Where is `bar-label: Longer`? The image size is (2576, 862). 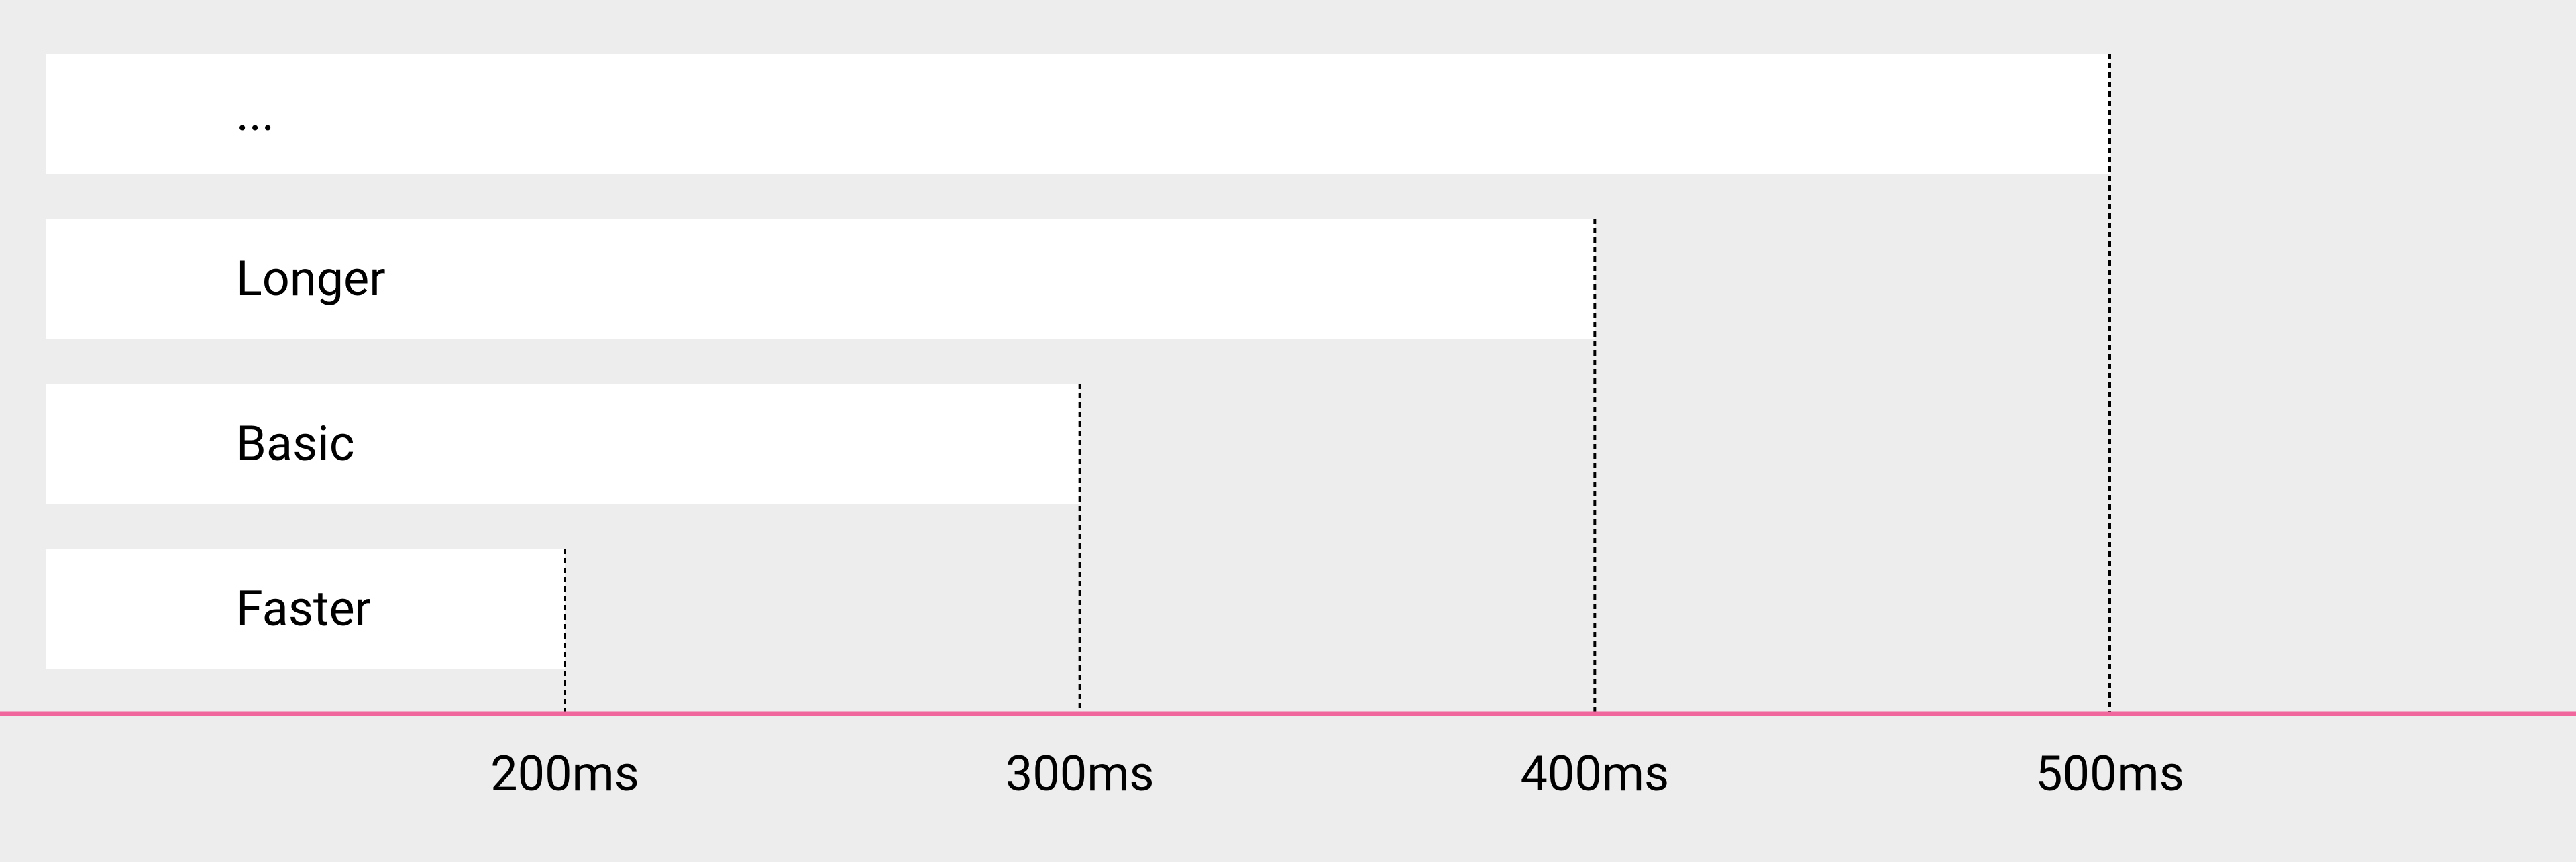 bar-label: Longer is located at coordinates (311, 278).